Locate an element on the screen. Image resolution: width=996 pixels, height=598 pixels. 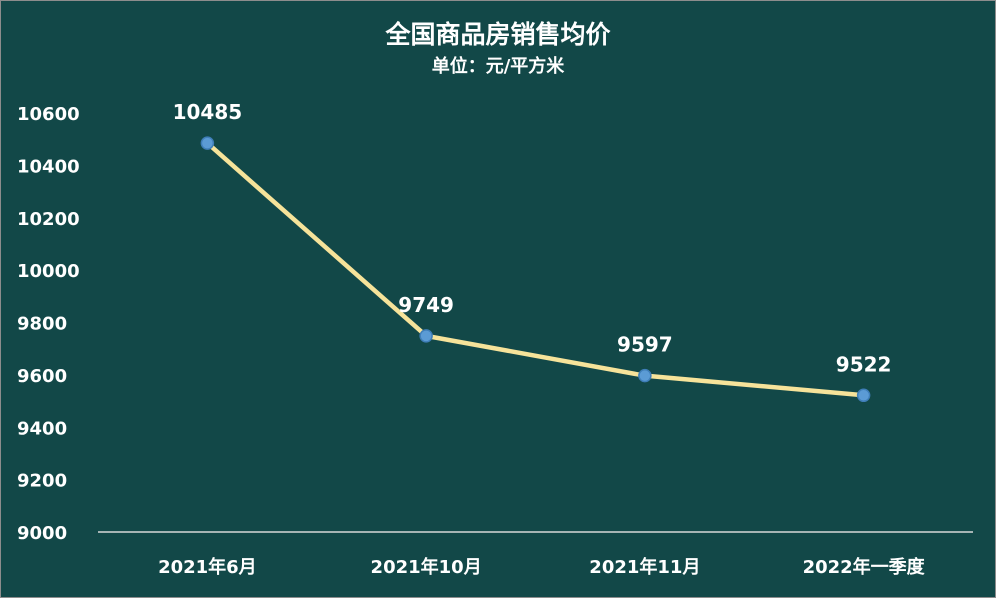
x-tick-label: 2021年6月 is located at coordinates (207, 567).